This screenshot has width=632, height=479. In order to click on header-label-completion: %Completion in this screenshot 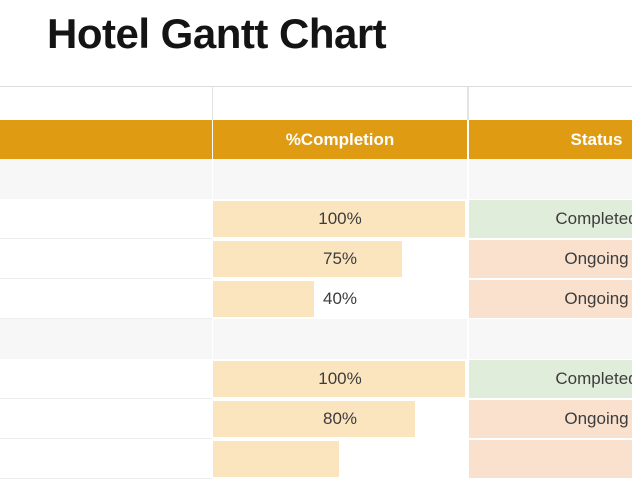, I will do `click(340, 139)`.